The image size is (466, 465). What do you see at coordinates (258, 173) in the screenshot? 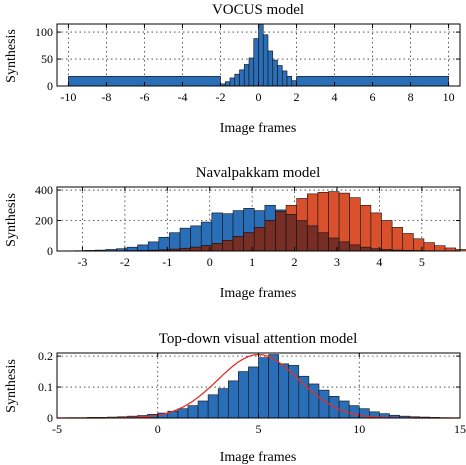
I see `panel-title: Navalpakkam model` at bounding box center [258, 173].